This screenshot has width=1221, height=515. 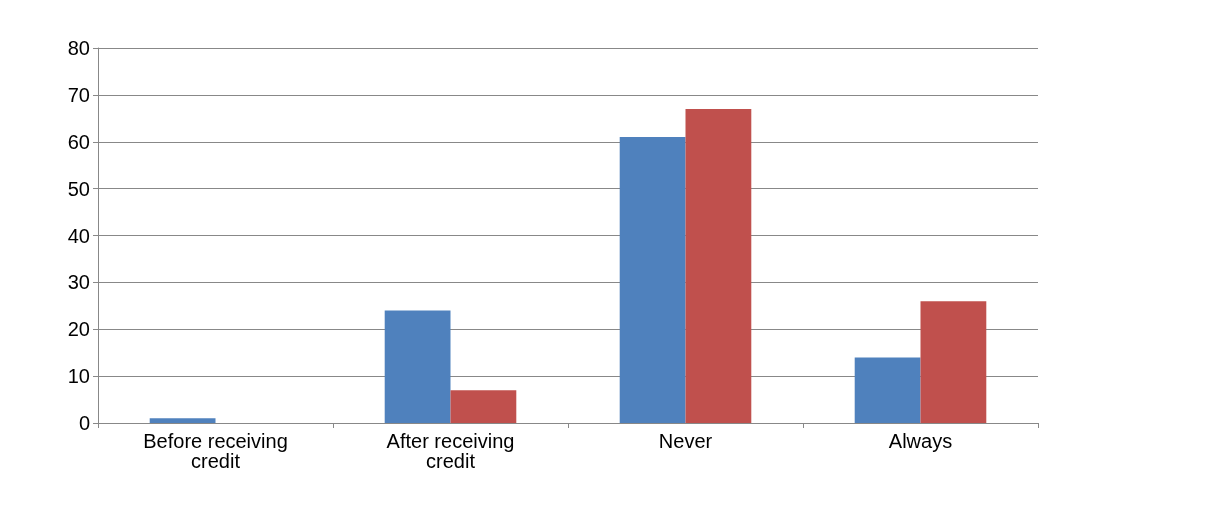 I want to click on x-tick-label: After receiving credit, so click(x=450, y=451).